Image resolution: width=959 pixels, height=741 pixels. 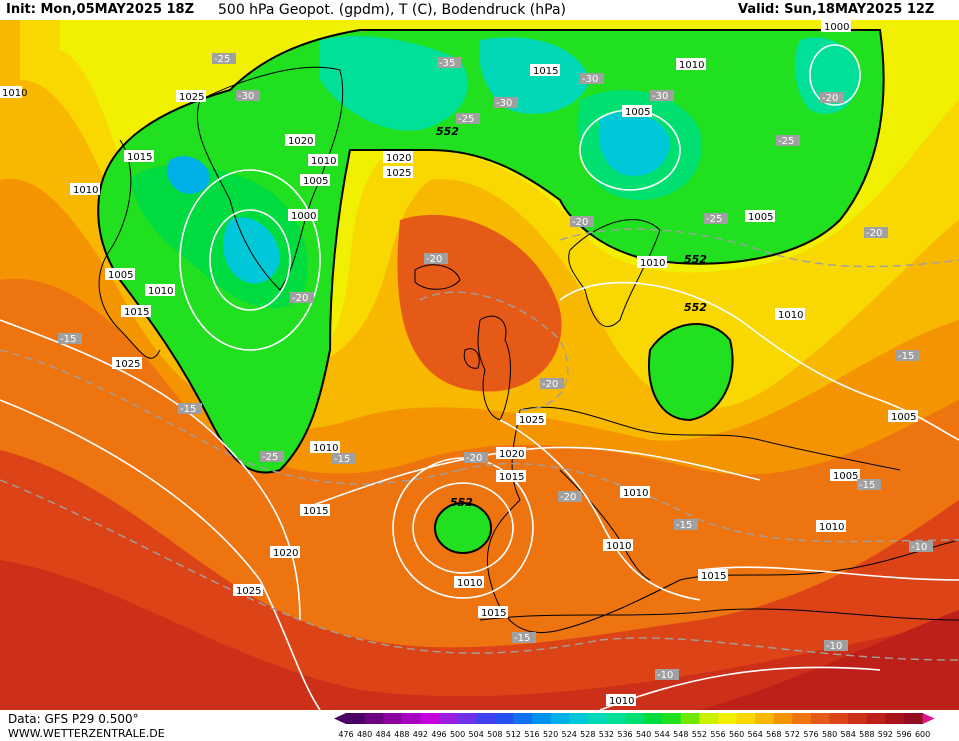 I want to click on legend-tick-label: 528, so click(x=587, y=734).